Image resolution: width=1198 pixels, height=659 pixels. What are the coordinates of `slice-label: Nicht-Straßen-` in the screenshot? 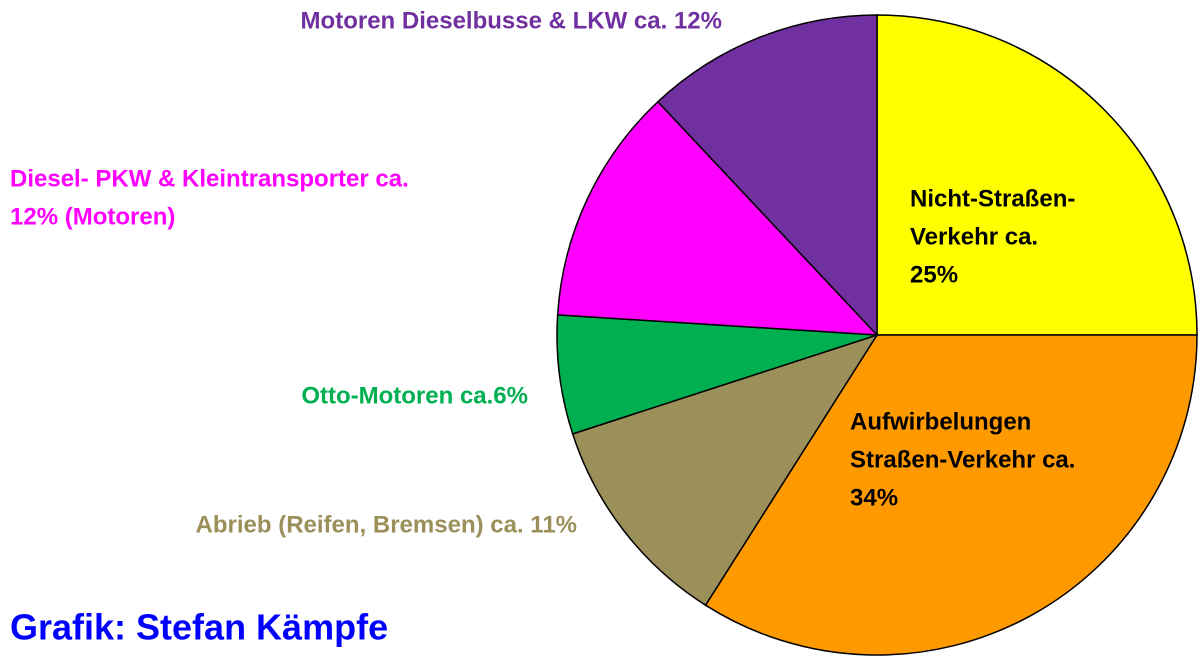 It's located at (992, 198).